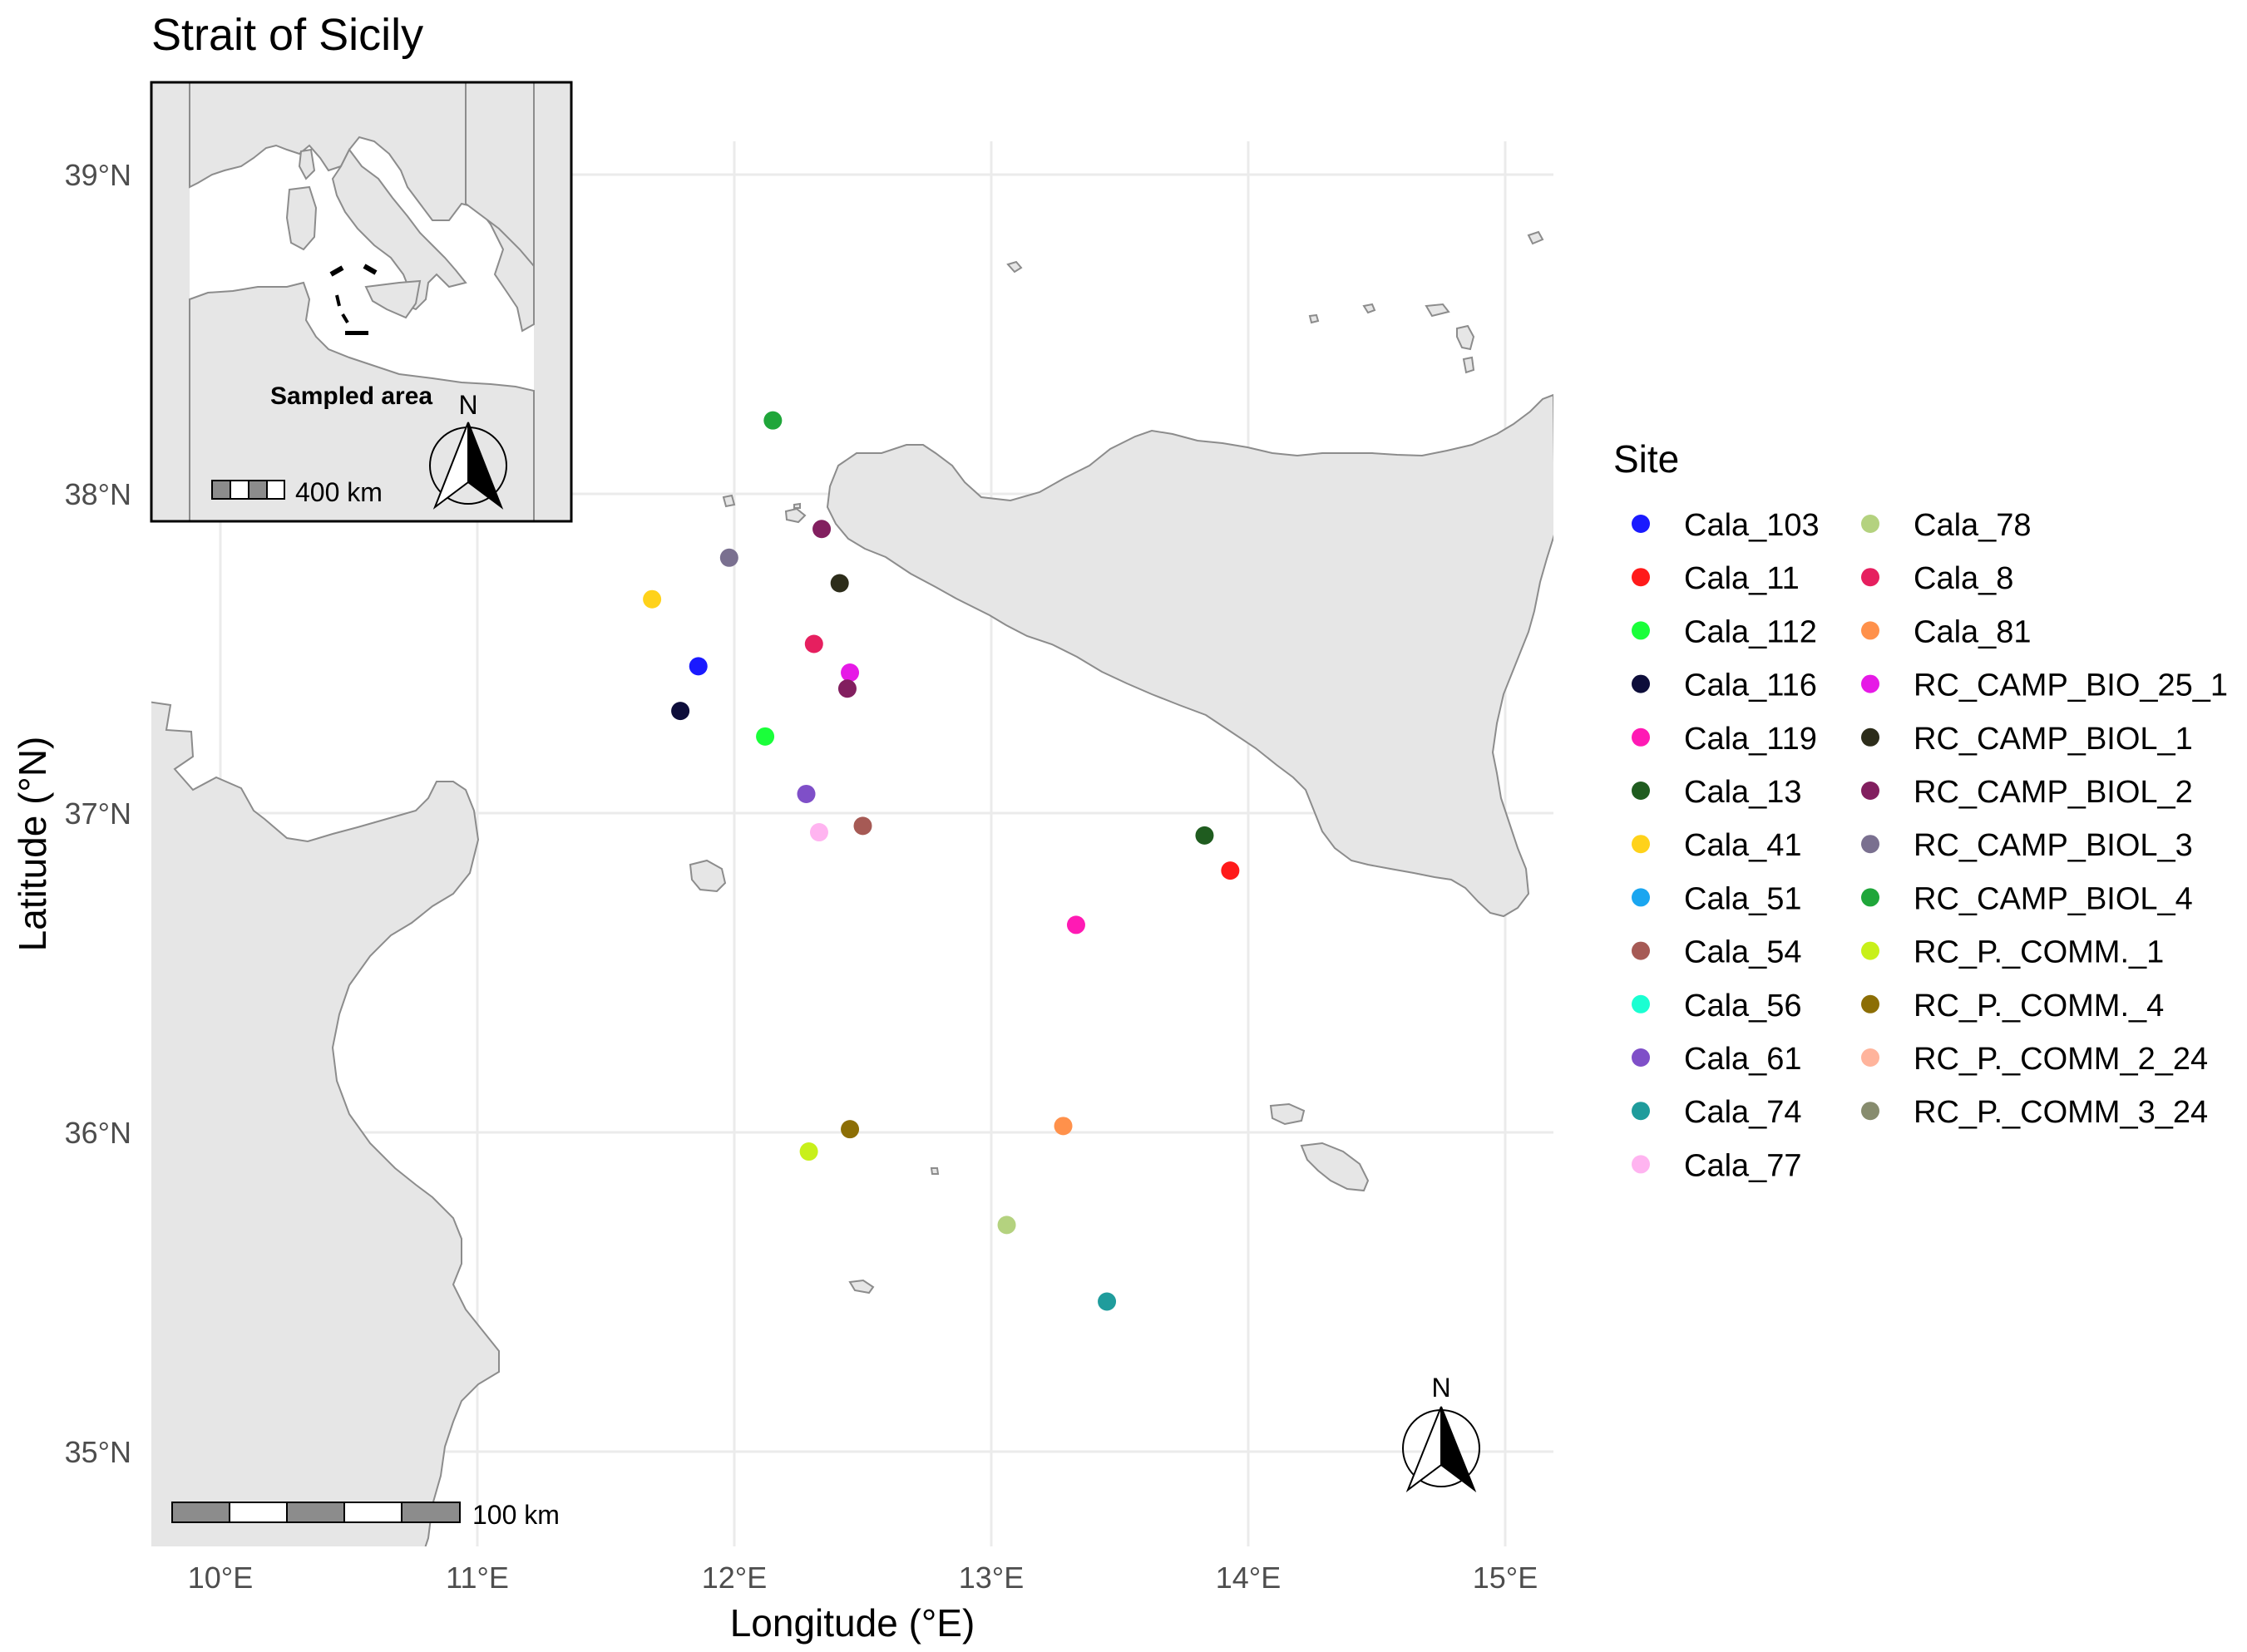 The height and width of the screenshot is (1652, 2247). I want to click on legend-label: RC_P._COMM_2_24, so click(2061, 1060).